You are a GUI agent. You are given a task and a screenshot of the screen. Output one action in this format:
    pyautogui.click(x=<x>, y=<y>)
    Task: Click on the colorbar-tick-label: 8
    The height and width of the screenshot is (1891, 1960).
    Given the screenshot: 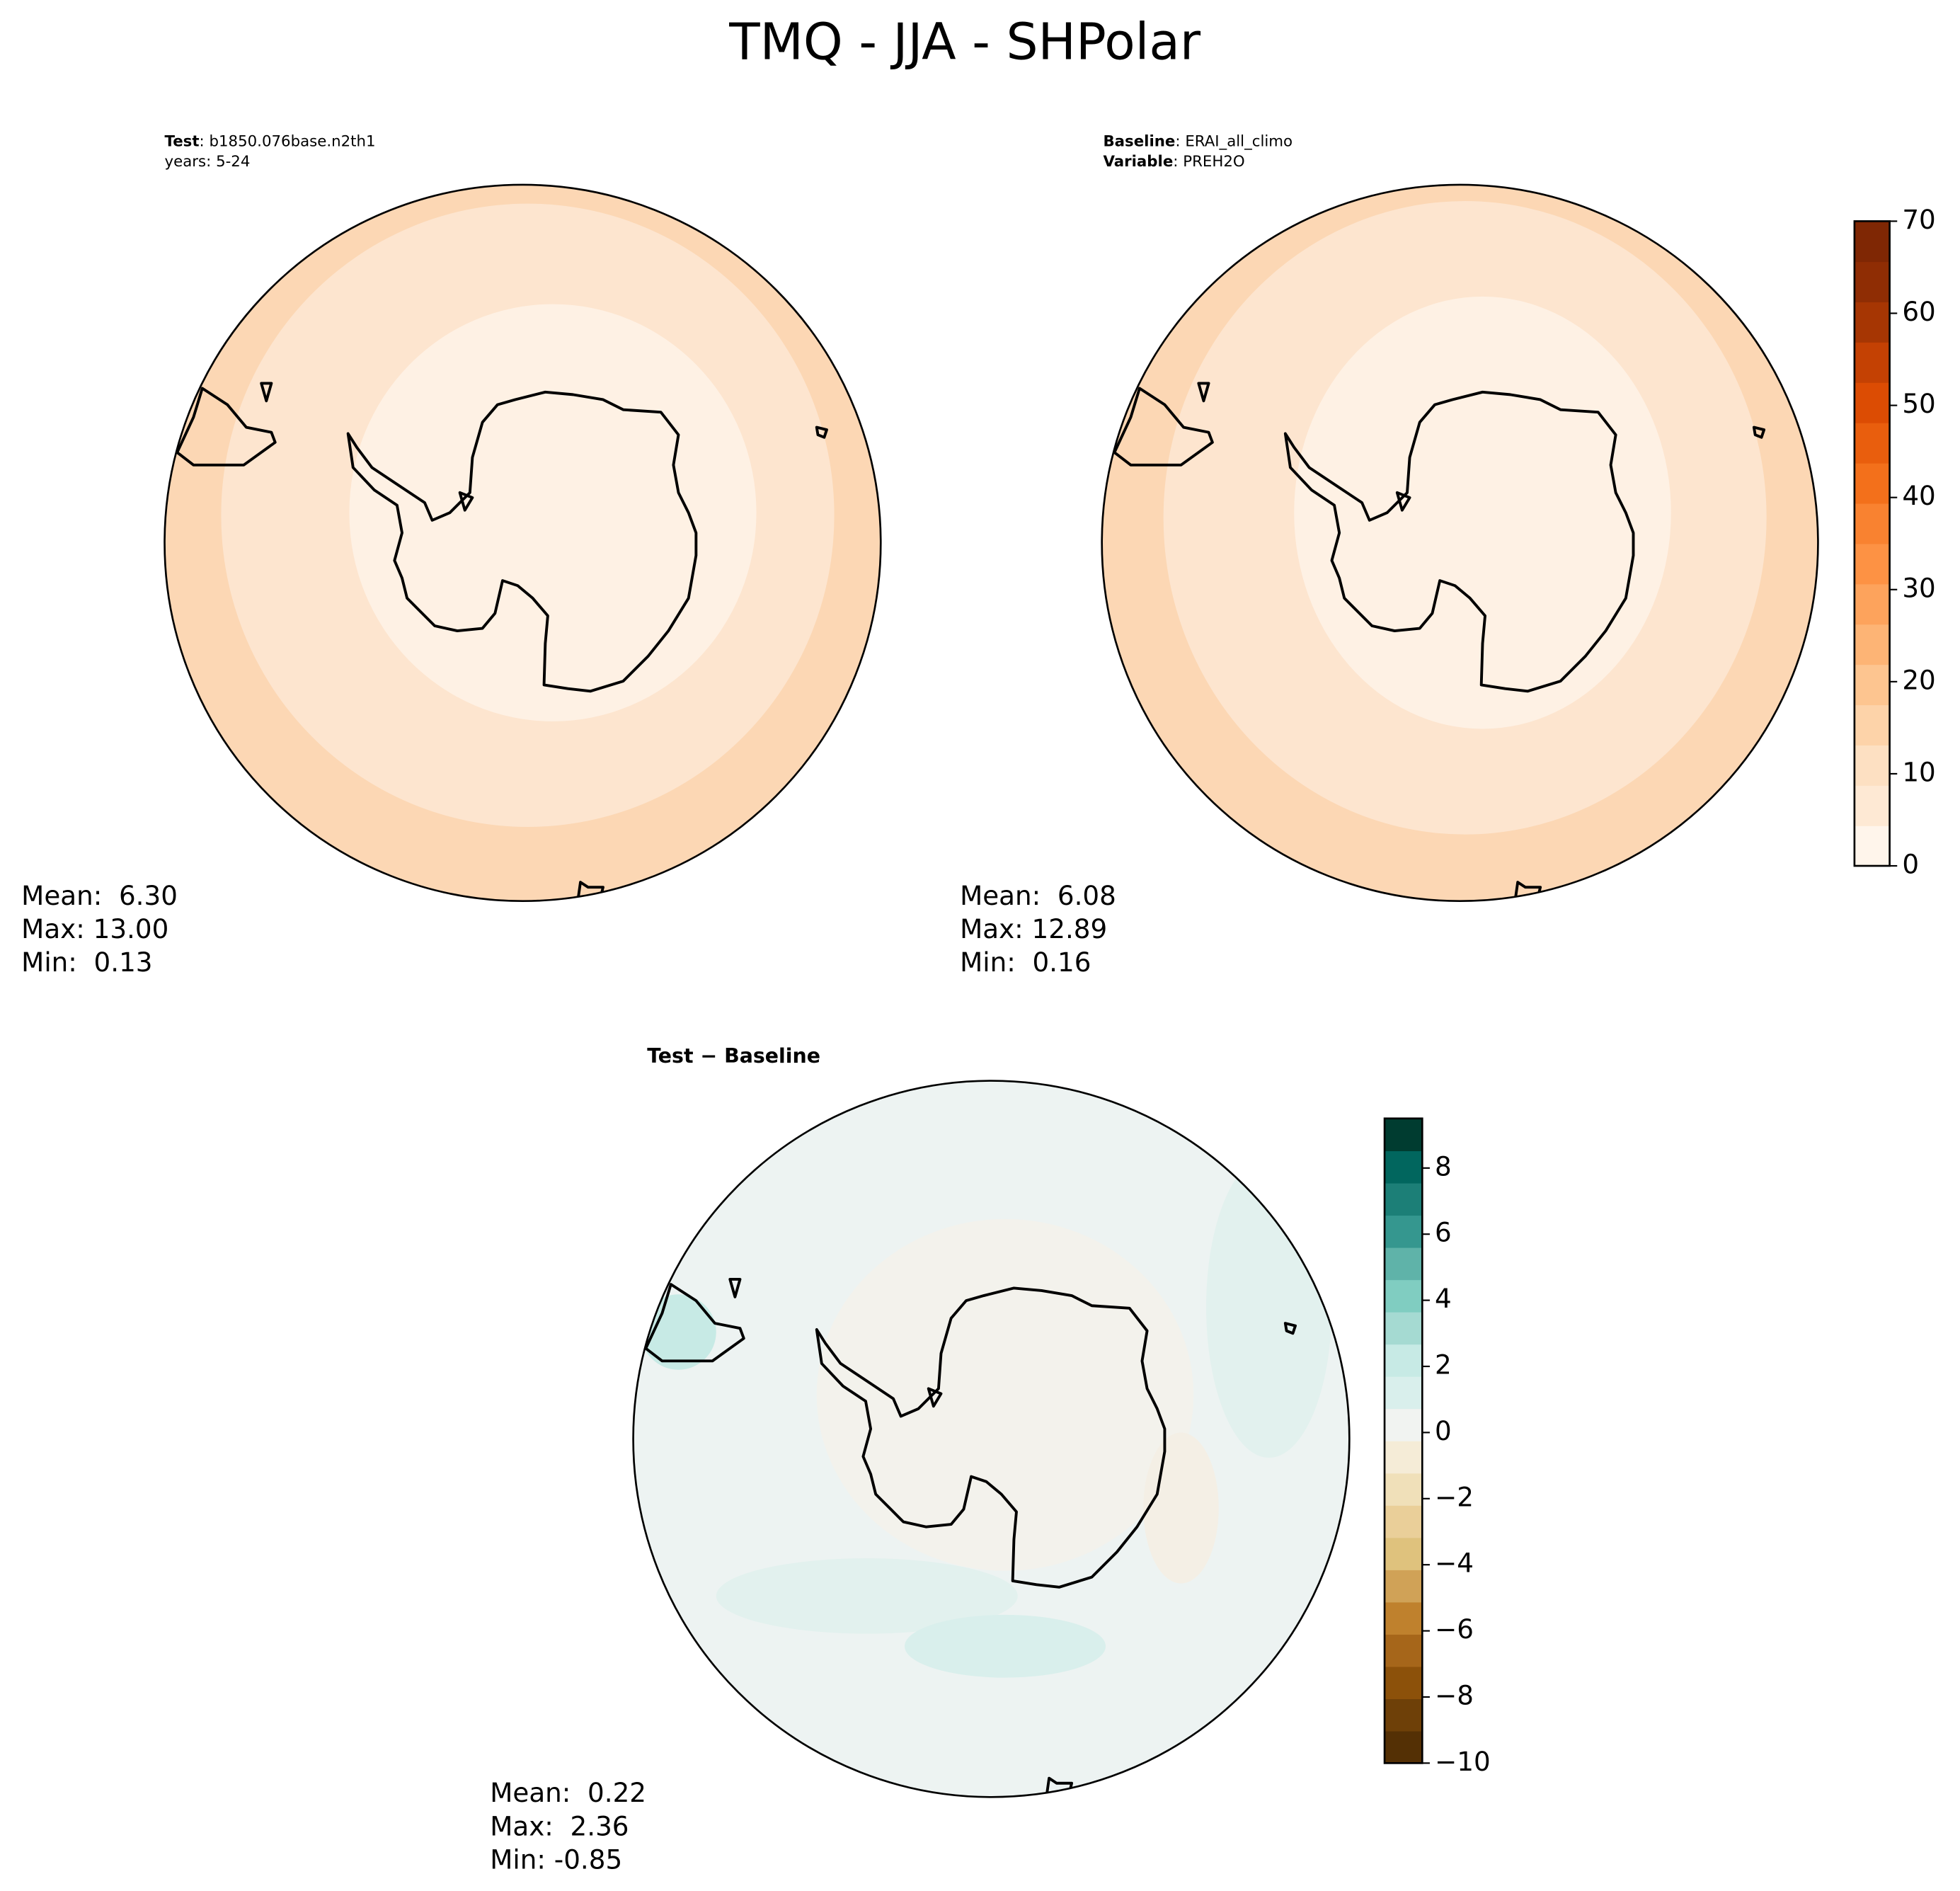 What is the action you would take?
    pyautogui.click(x=1443, y=1166)
    